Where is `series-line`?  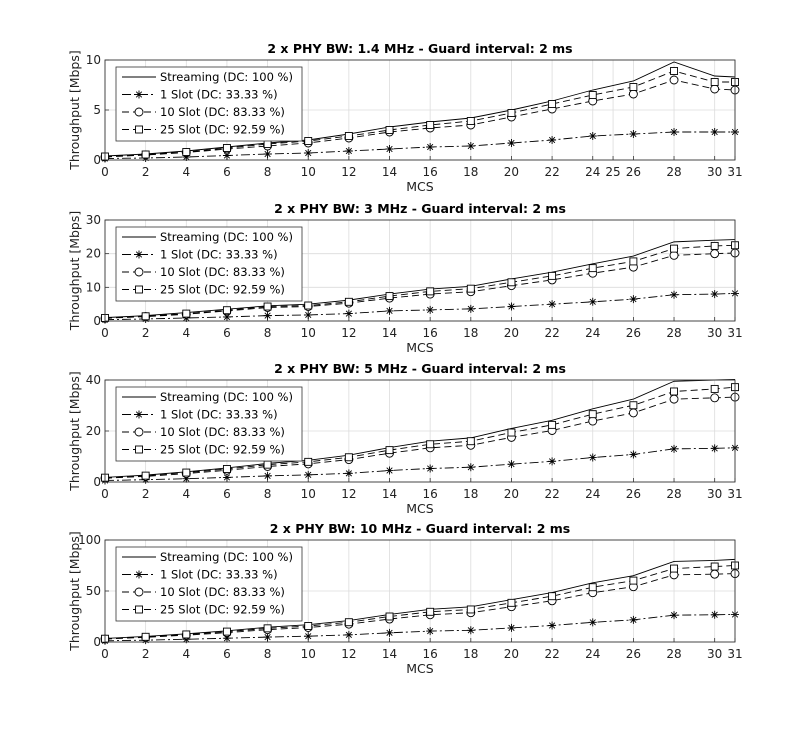
series-line is located at coordinates (420, 606).